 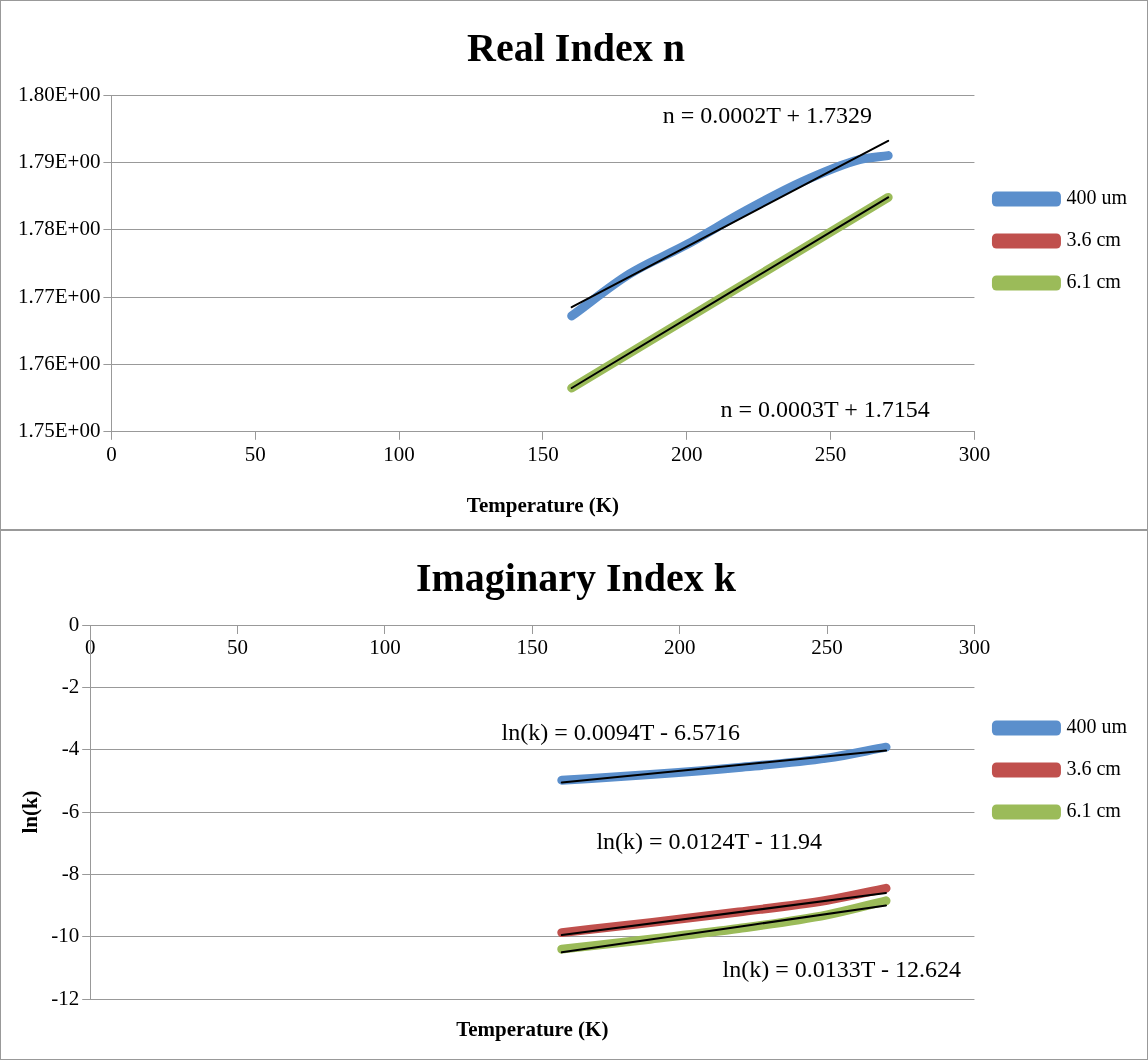 I want to click on y-tick-label: 1.78E+00, so click(x=59, y=228).